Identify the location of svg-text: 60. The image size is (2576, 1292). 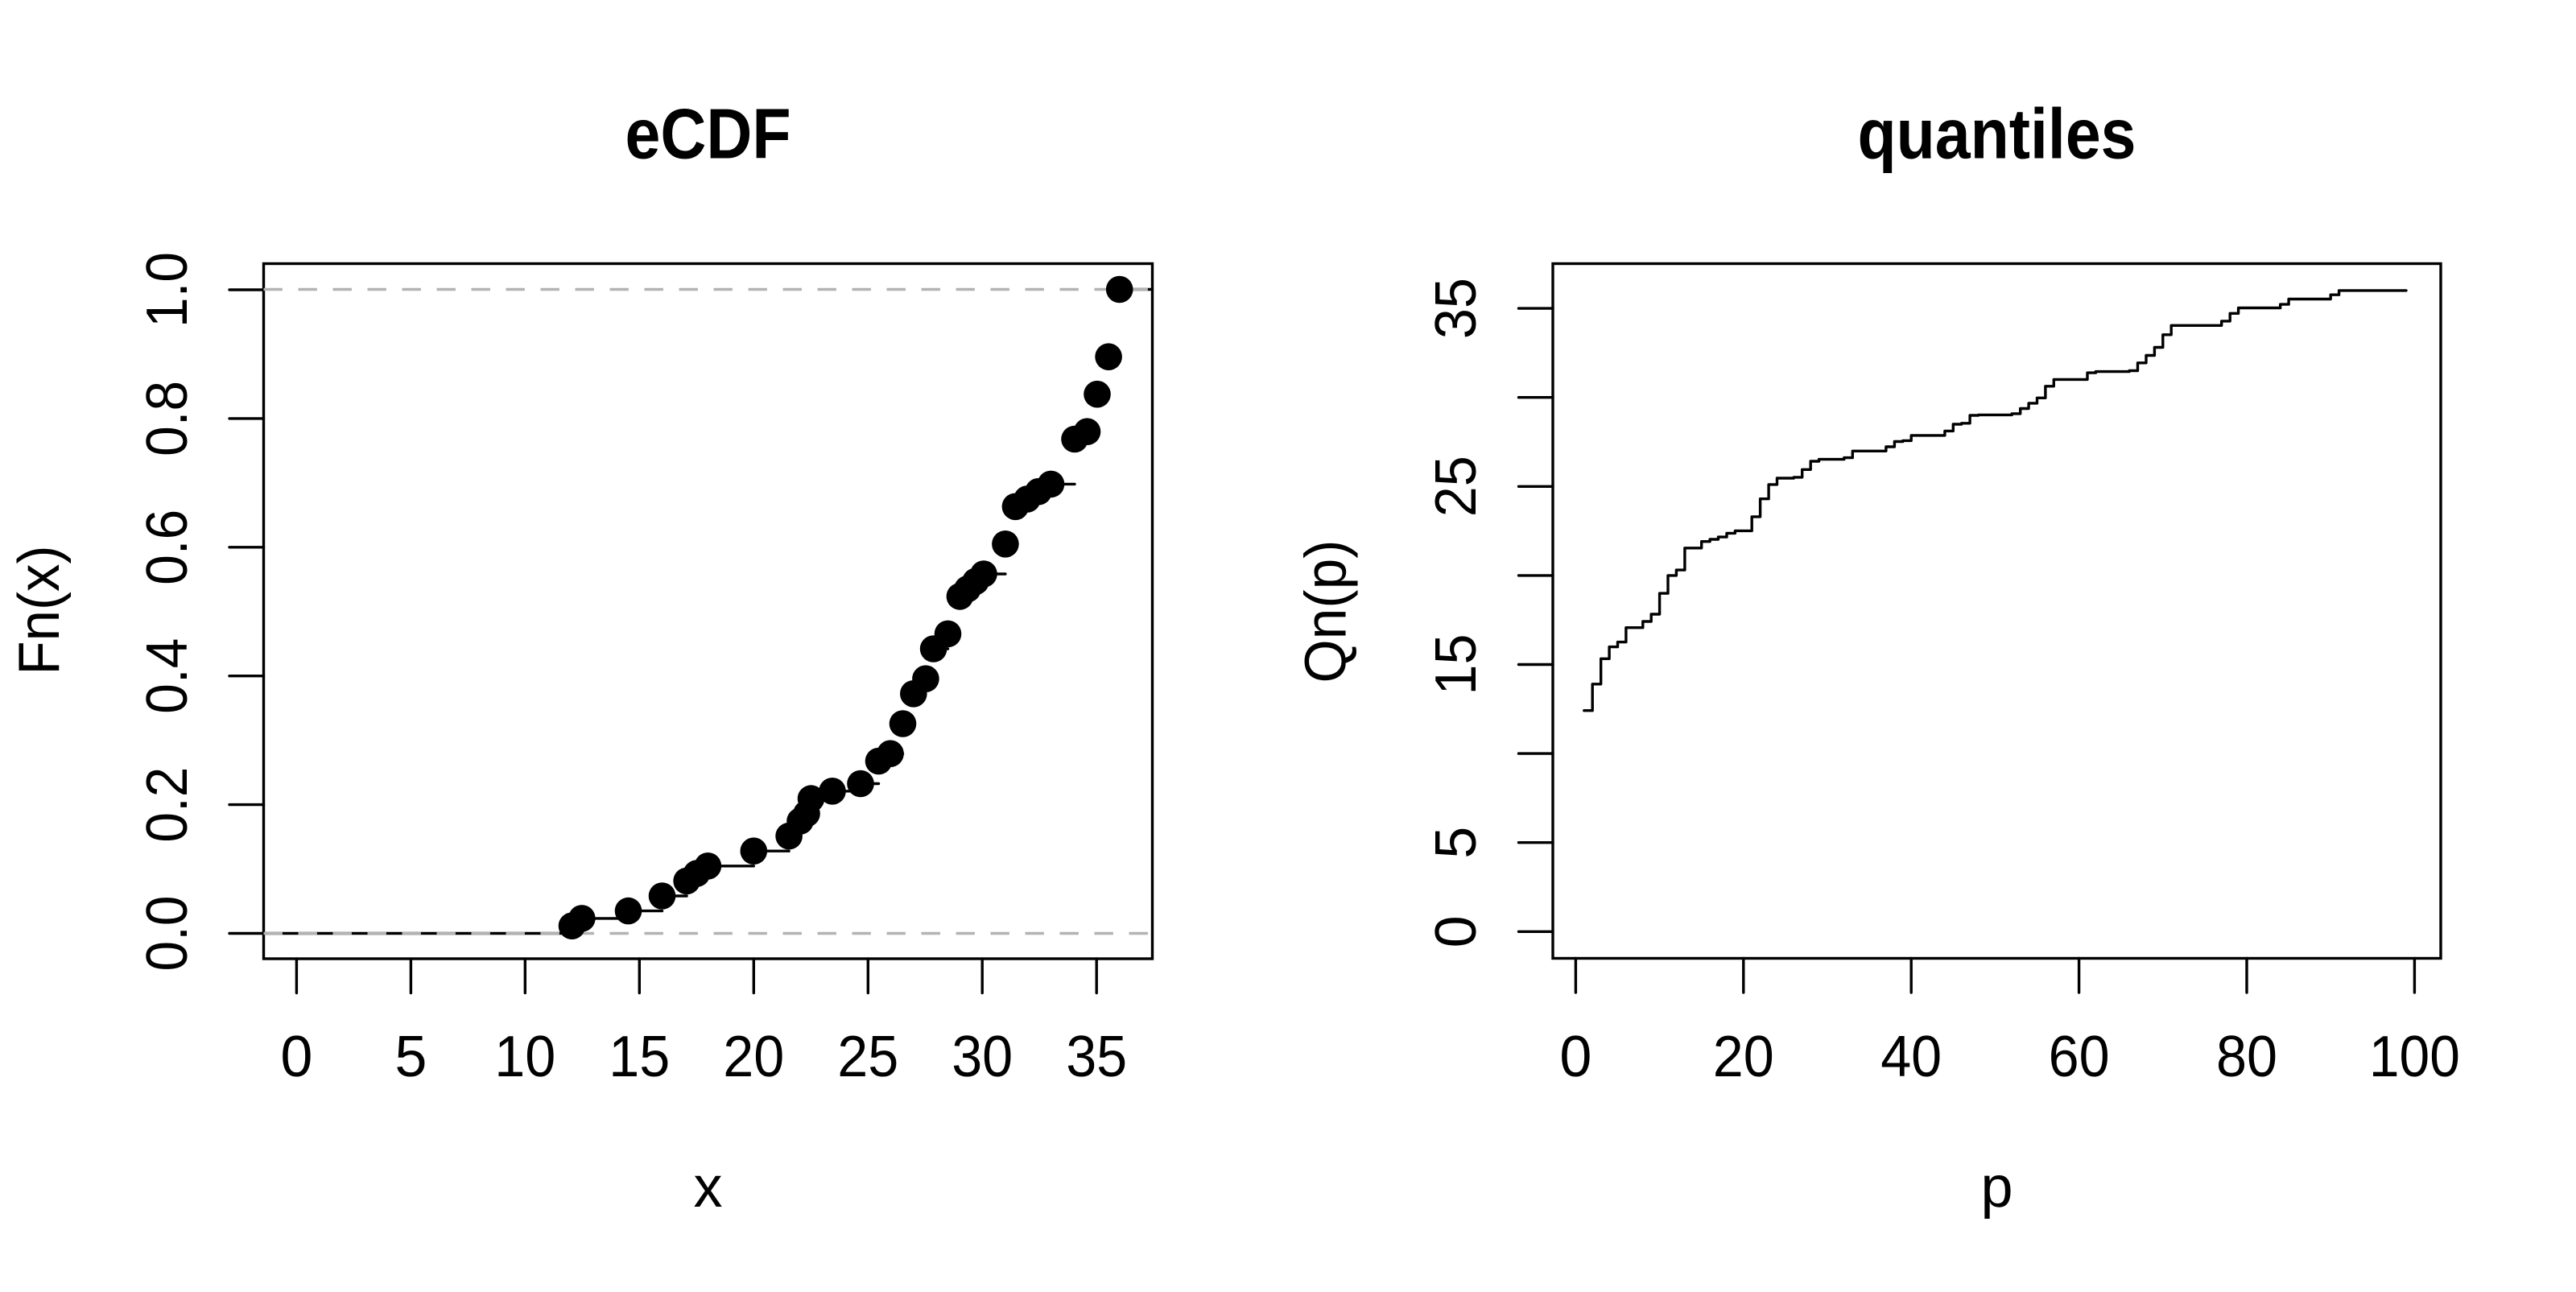
(2079, 1057).